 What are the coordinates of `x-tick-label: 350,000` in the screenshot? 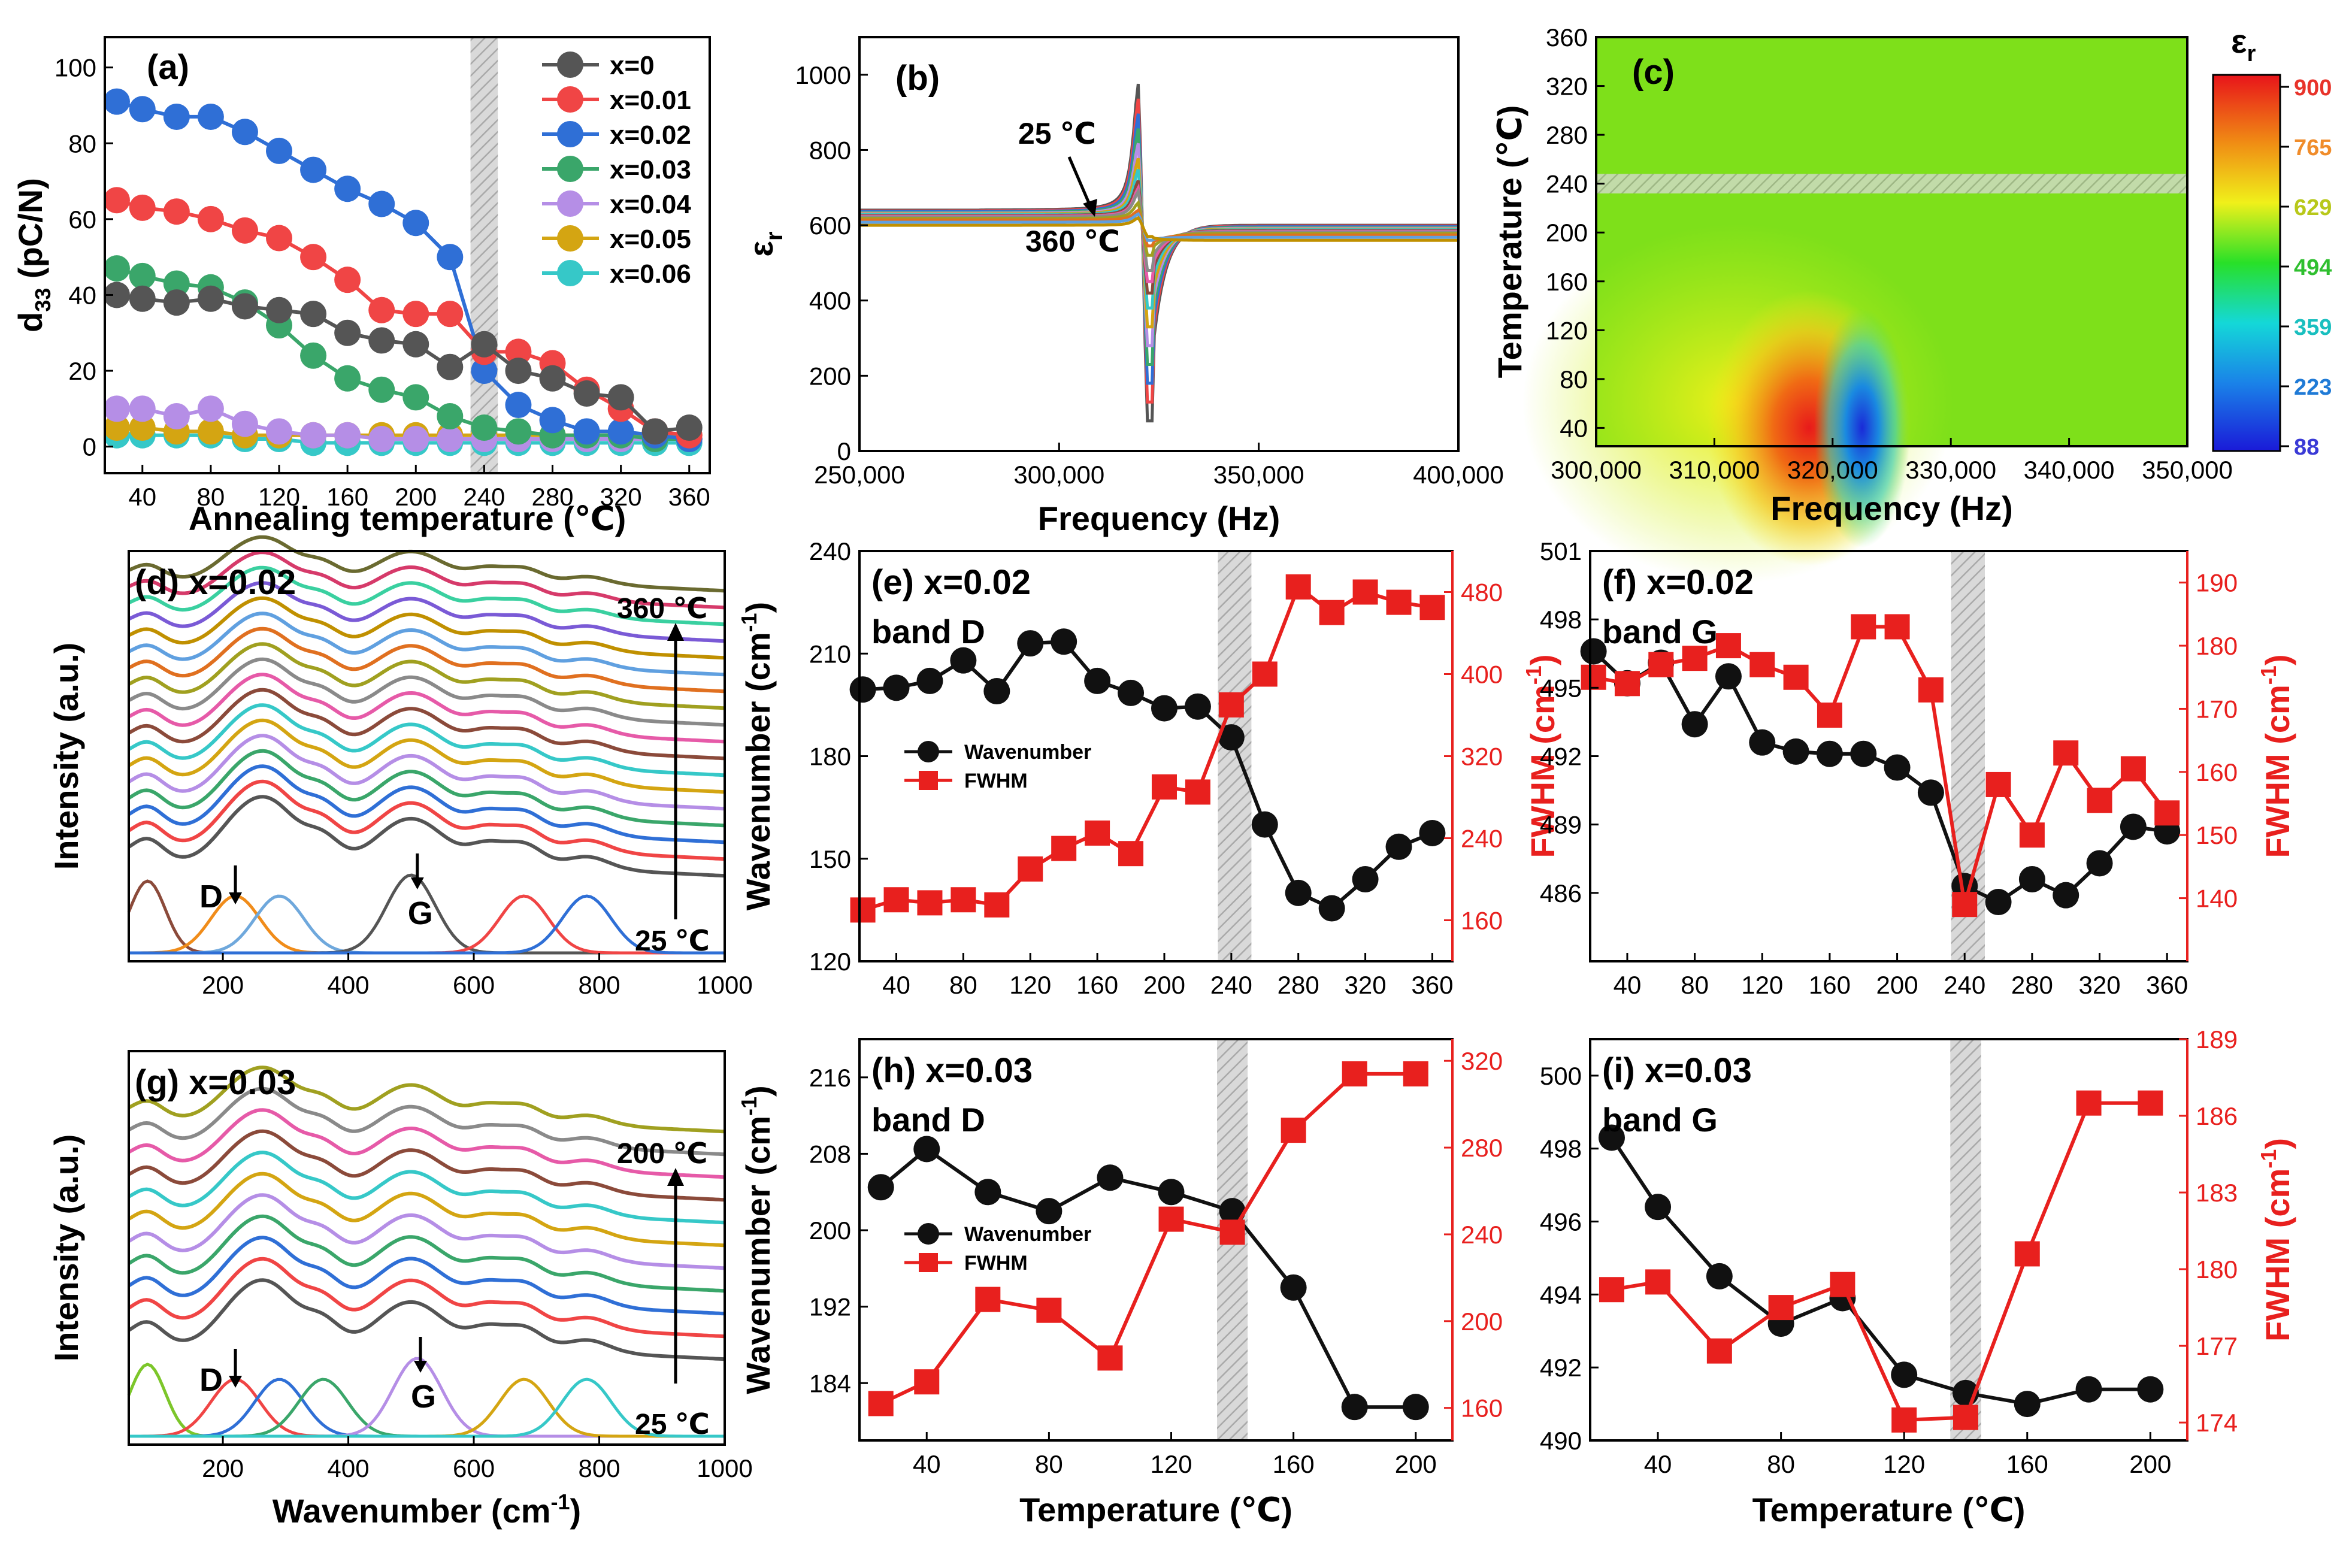 It's located at (2187, 470).